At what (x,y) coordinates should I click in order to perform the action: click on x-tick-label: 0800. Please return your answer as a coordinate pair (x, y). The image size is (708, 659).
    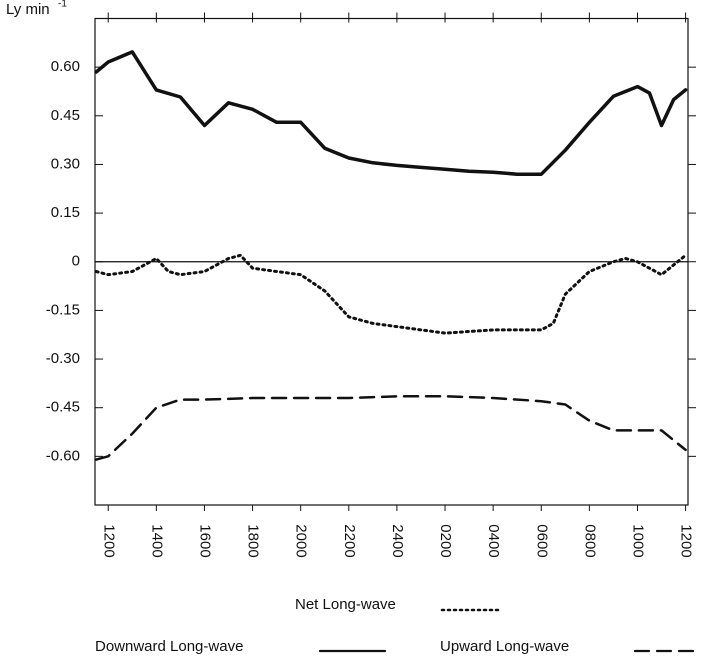
    Looking at the image, I should click on (589, 540).